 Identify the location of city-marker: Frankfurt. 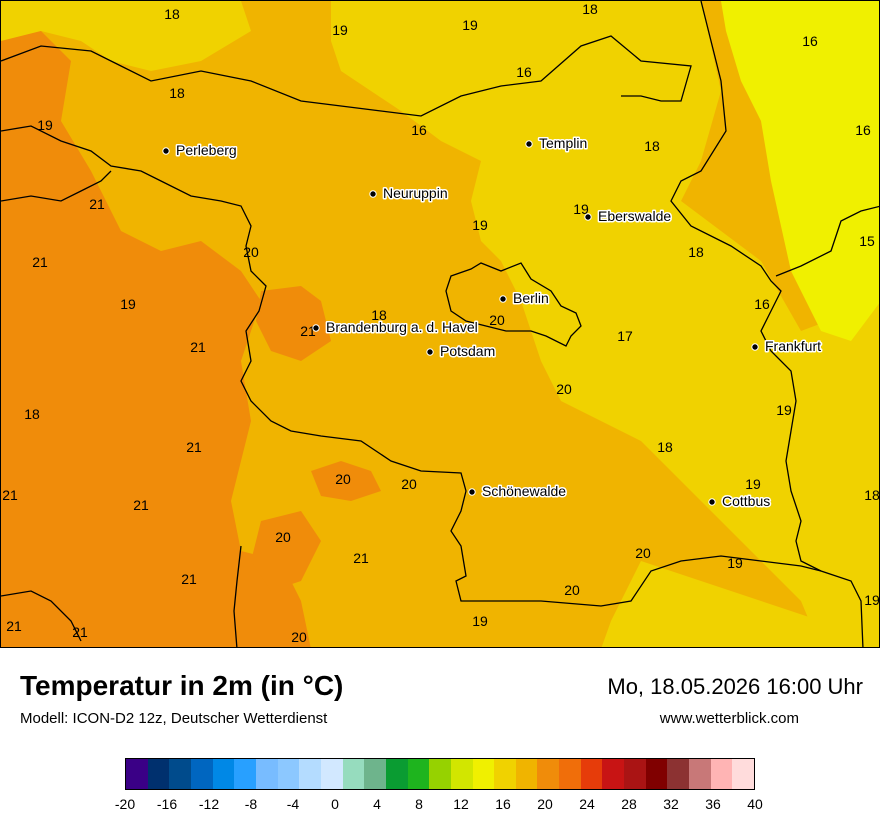
(787, 346).